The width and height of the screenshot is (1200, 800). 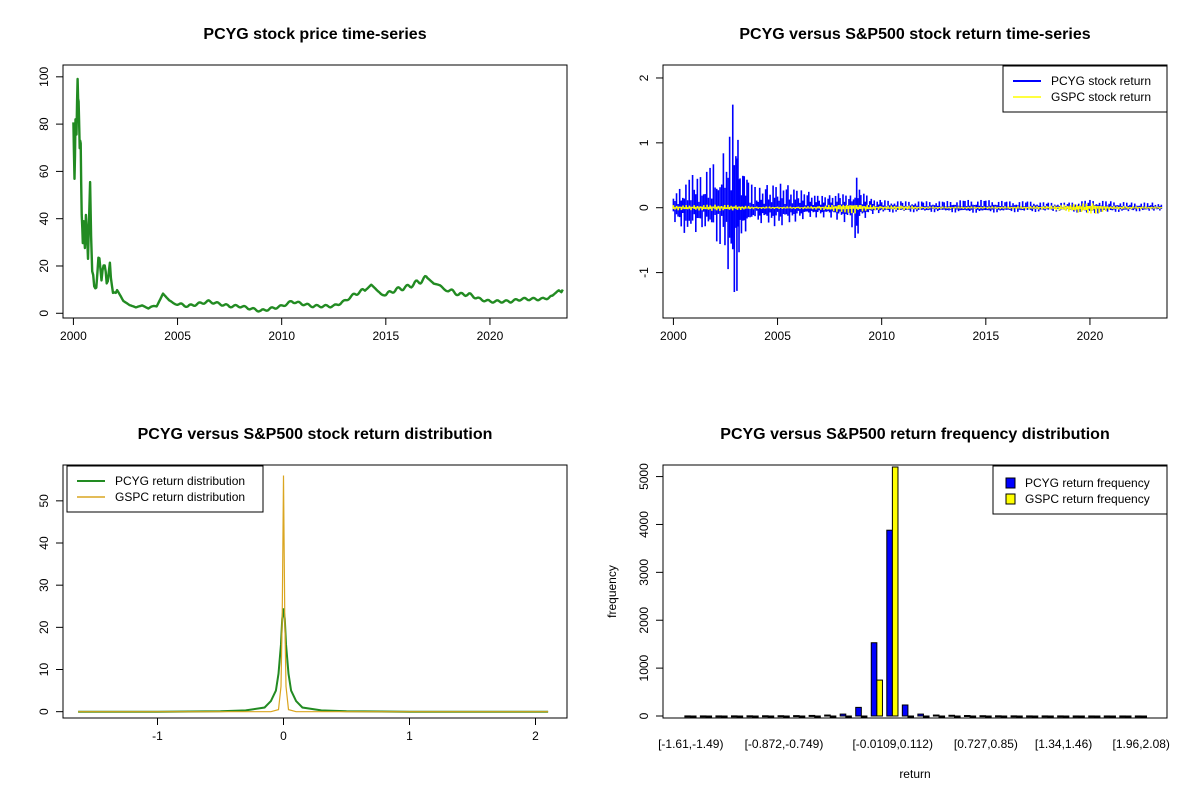 I want to click on y-tick-label: 20, so click(x=44, y=627).